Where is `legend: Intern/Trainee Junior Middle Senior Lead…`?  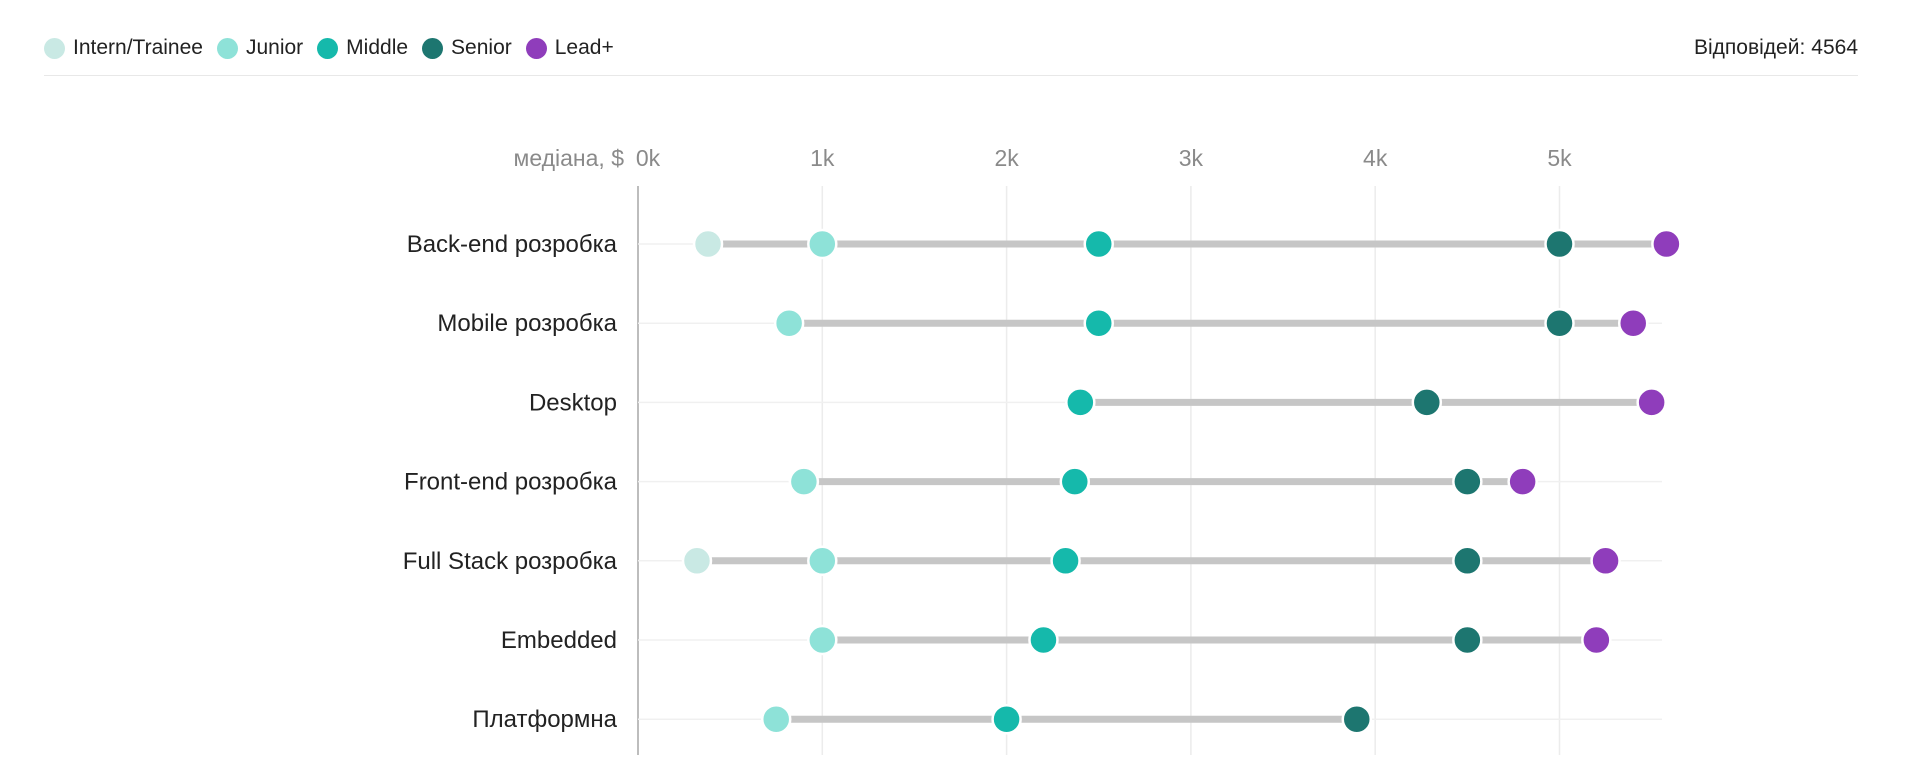
legend: Intern/Trainee Junior Middle Senior Lead… is located at coordinates (329, 48).